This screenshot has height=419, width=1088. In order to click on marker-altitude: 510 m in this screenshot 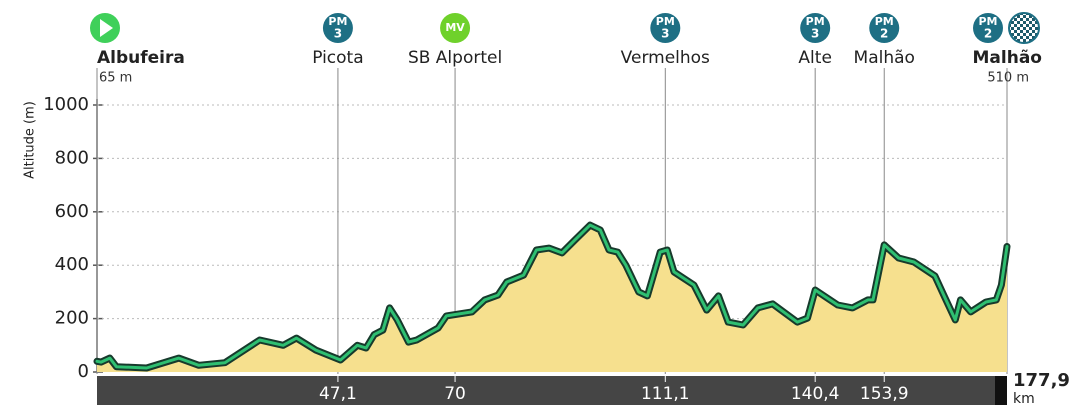, I will do `click(1008, 78)`.